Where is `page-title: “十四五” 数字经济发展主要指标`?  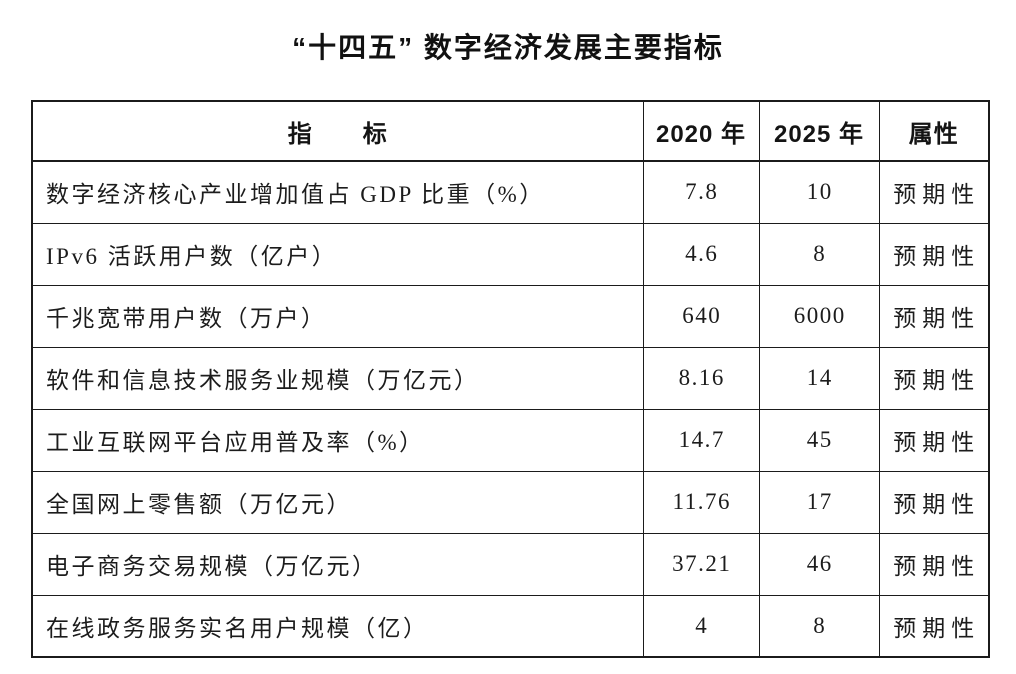
page-title: “十四五” 数字经济发展主要指标 is located at coordinates (508, 47).